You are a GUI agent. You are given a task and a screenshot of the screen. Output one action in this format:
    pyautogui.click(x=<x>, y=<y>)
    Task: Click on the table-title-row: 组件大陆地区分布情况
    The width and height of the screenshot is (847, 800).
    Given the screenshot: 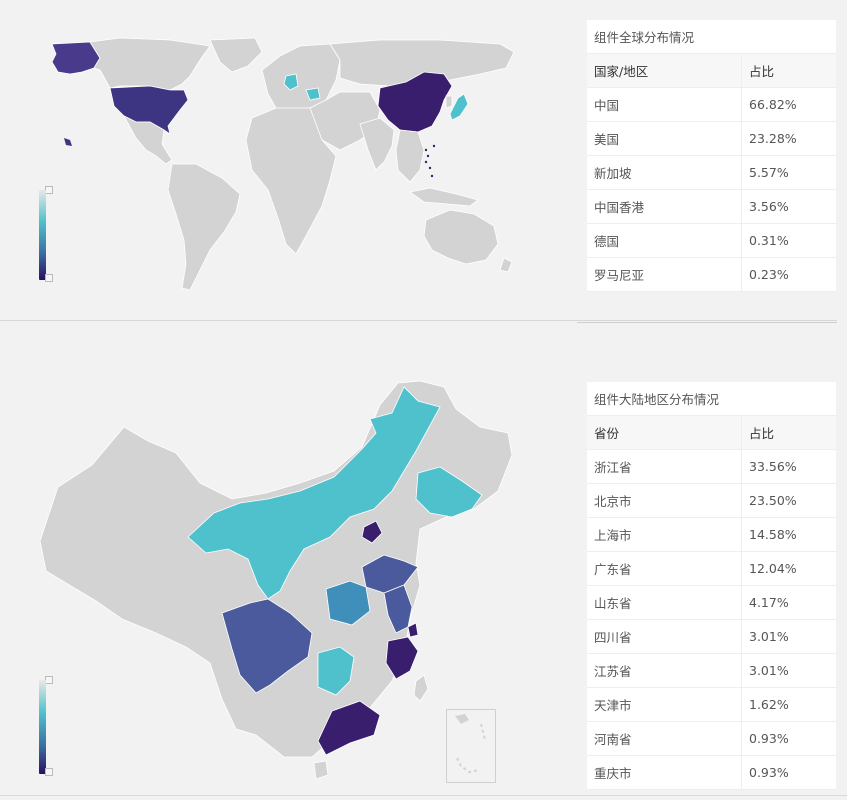 What is the action you would take?
    pyautogui.click(x=711, y=399)
    